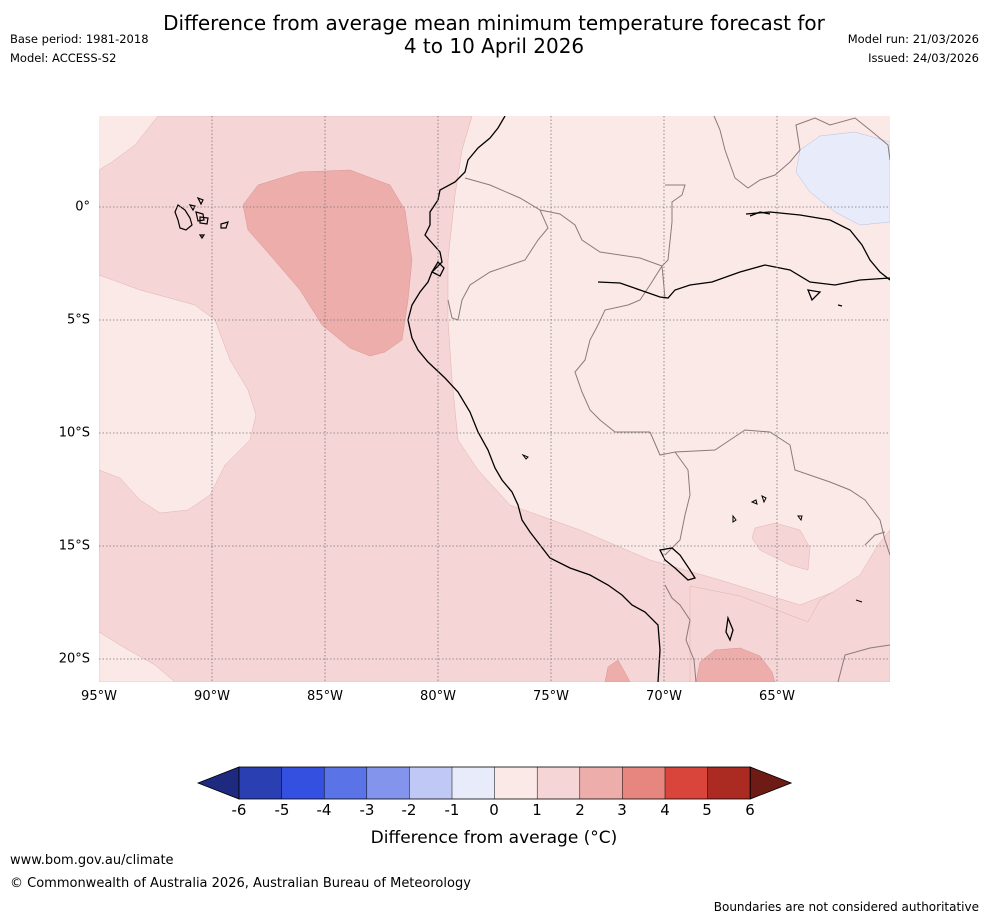 The height and width of the screenshot is (919, 988). What do you see at coordinates (735, 664) in the screenshot?
I see `anomaly-band-3-4-south-a` at bounding box center [735, 664].